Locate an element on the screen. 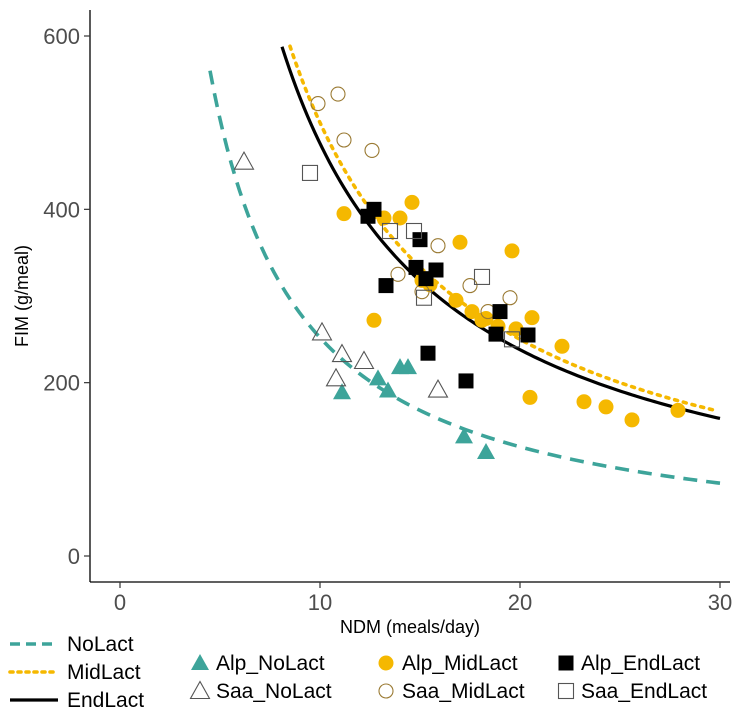  legend-key-saa-midlact is located at coordinates (386, 691).